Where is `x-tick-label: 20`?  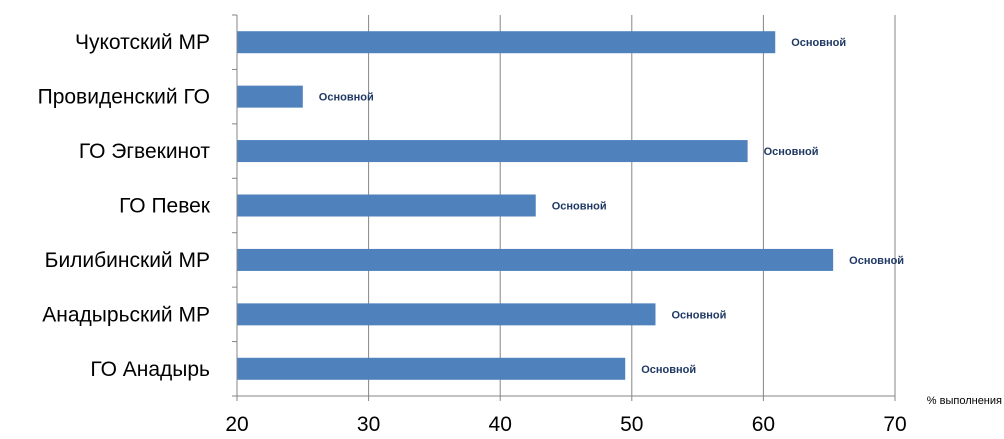
x-tick-label: 20 is located at coordinates (236, 424).